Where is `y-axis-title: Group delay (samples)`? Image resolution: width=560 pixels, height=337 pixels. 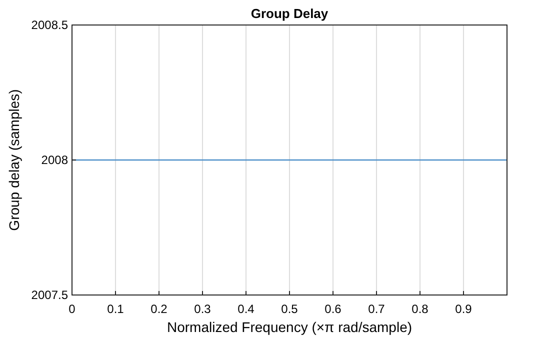
y-axis-title: Group delay (samples) is located at coordinates (14, 160).